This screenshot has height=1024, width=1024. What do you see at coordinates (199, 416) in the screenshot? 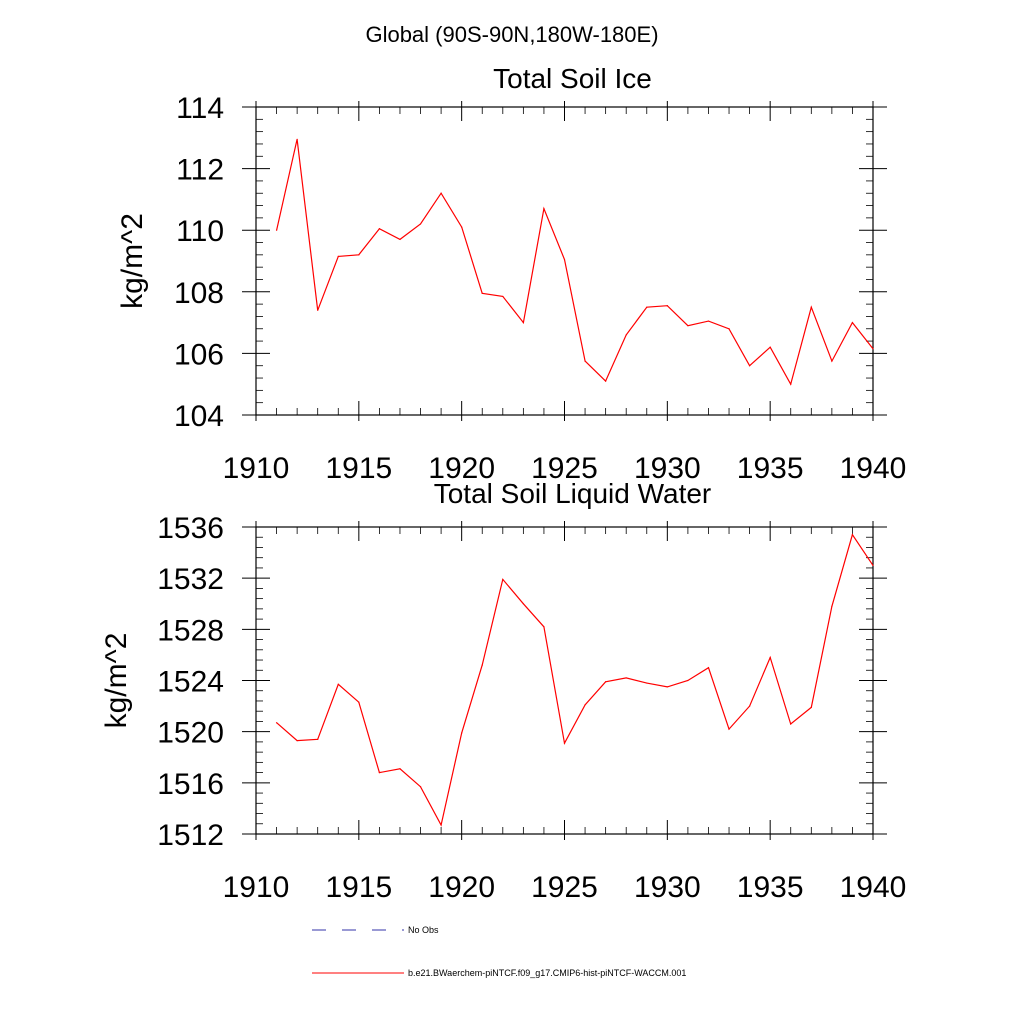
I see `y-tick-label: 104` at bounding box center [199, 416].